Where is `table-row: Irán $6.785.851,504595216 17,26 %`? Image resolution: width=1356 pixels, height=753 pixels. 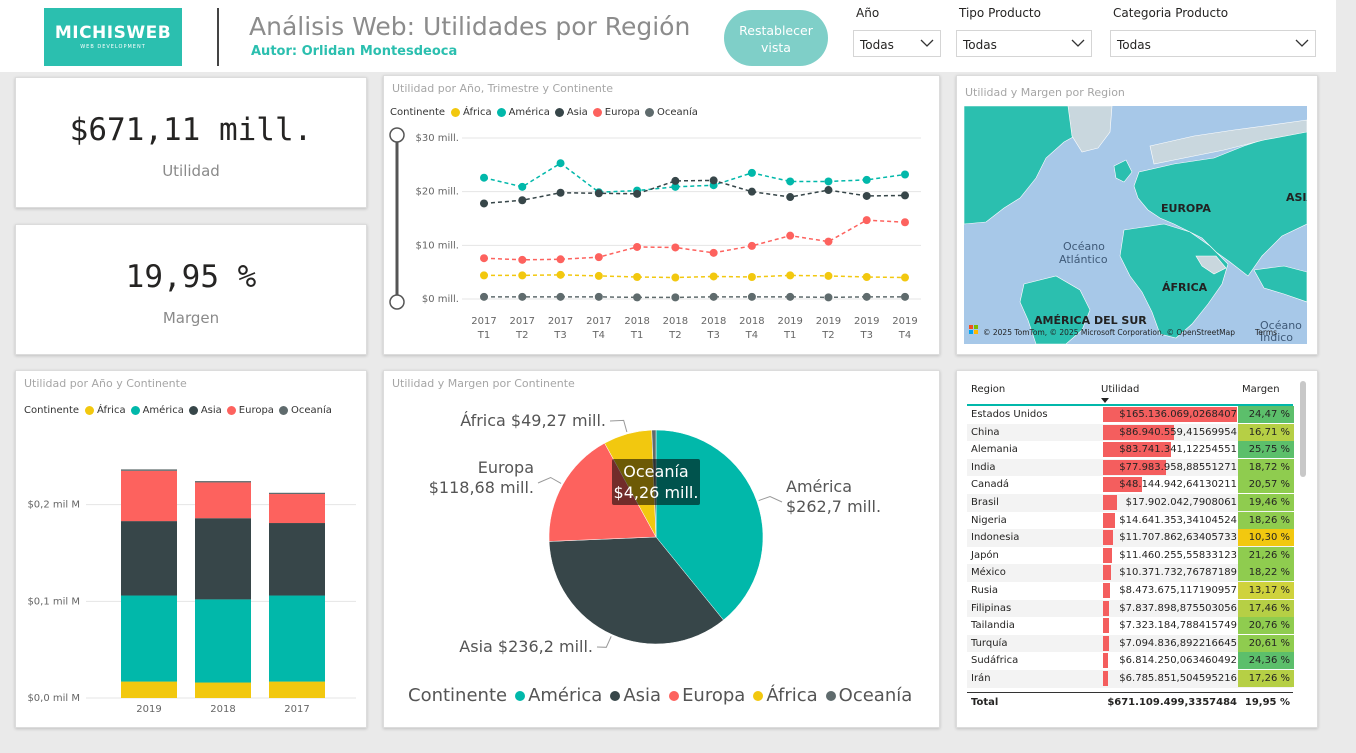
table-row: Irán $6.785.851,504595216 17,26 % is located at coordinates (1130, 679).